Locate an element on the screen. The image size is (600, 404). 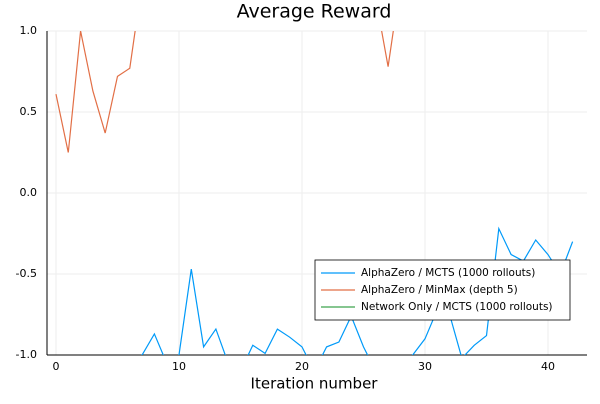
y-tick-label: -0.5 is located at coordinates (26, 273).